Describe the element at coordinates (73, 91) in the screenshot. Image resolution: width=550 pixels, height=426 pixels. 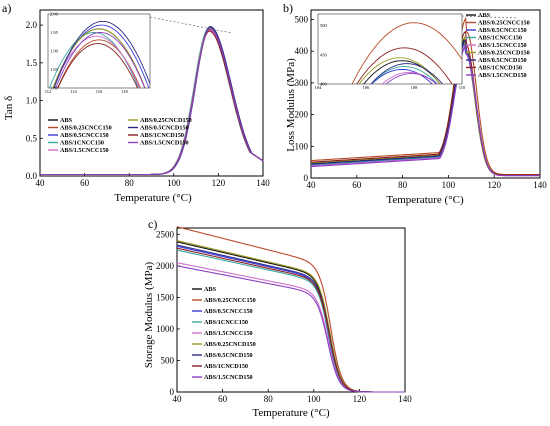
I see `inset-x-tick-label: 114` at that location.